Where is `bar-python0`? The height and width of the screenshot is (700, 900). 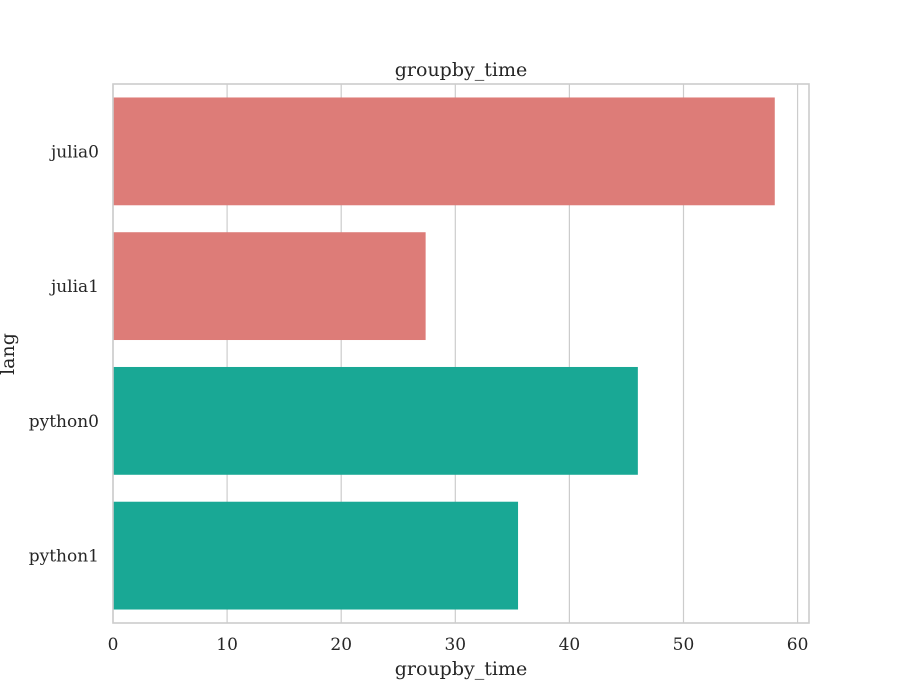 bar-python0 is located at coordinates (375, 420).